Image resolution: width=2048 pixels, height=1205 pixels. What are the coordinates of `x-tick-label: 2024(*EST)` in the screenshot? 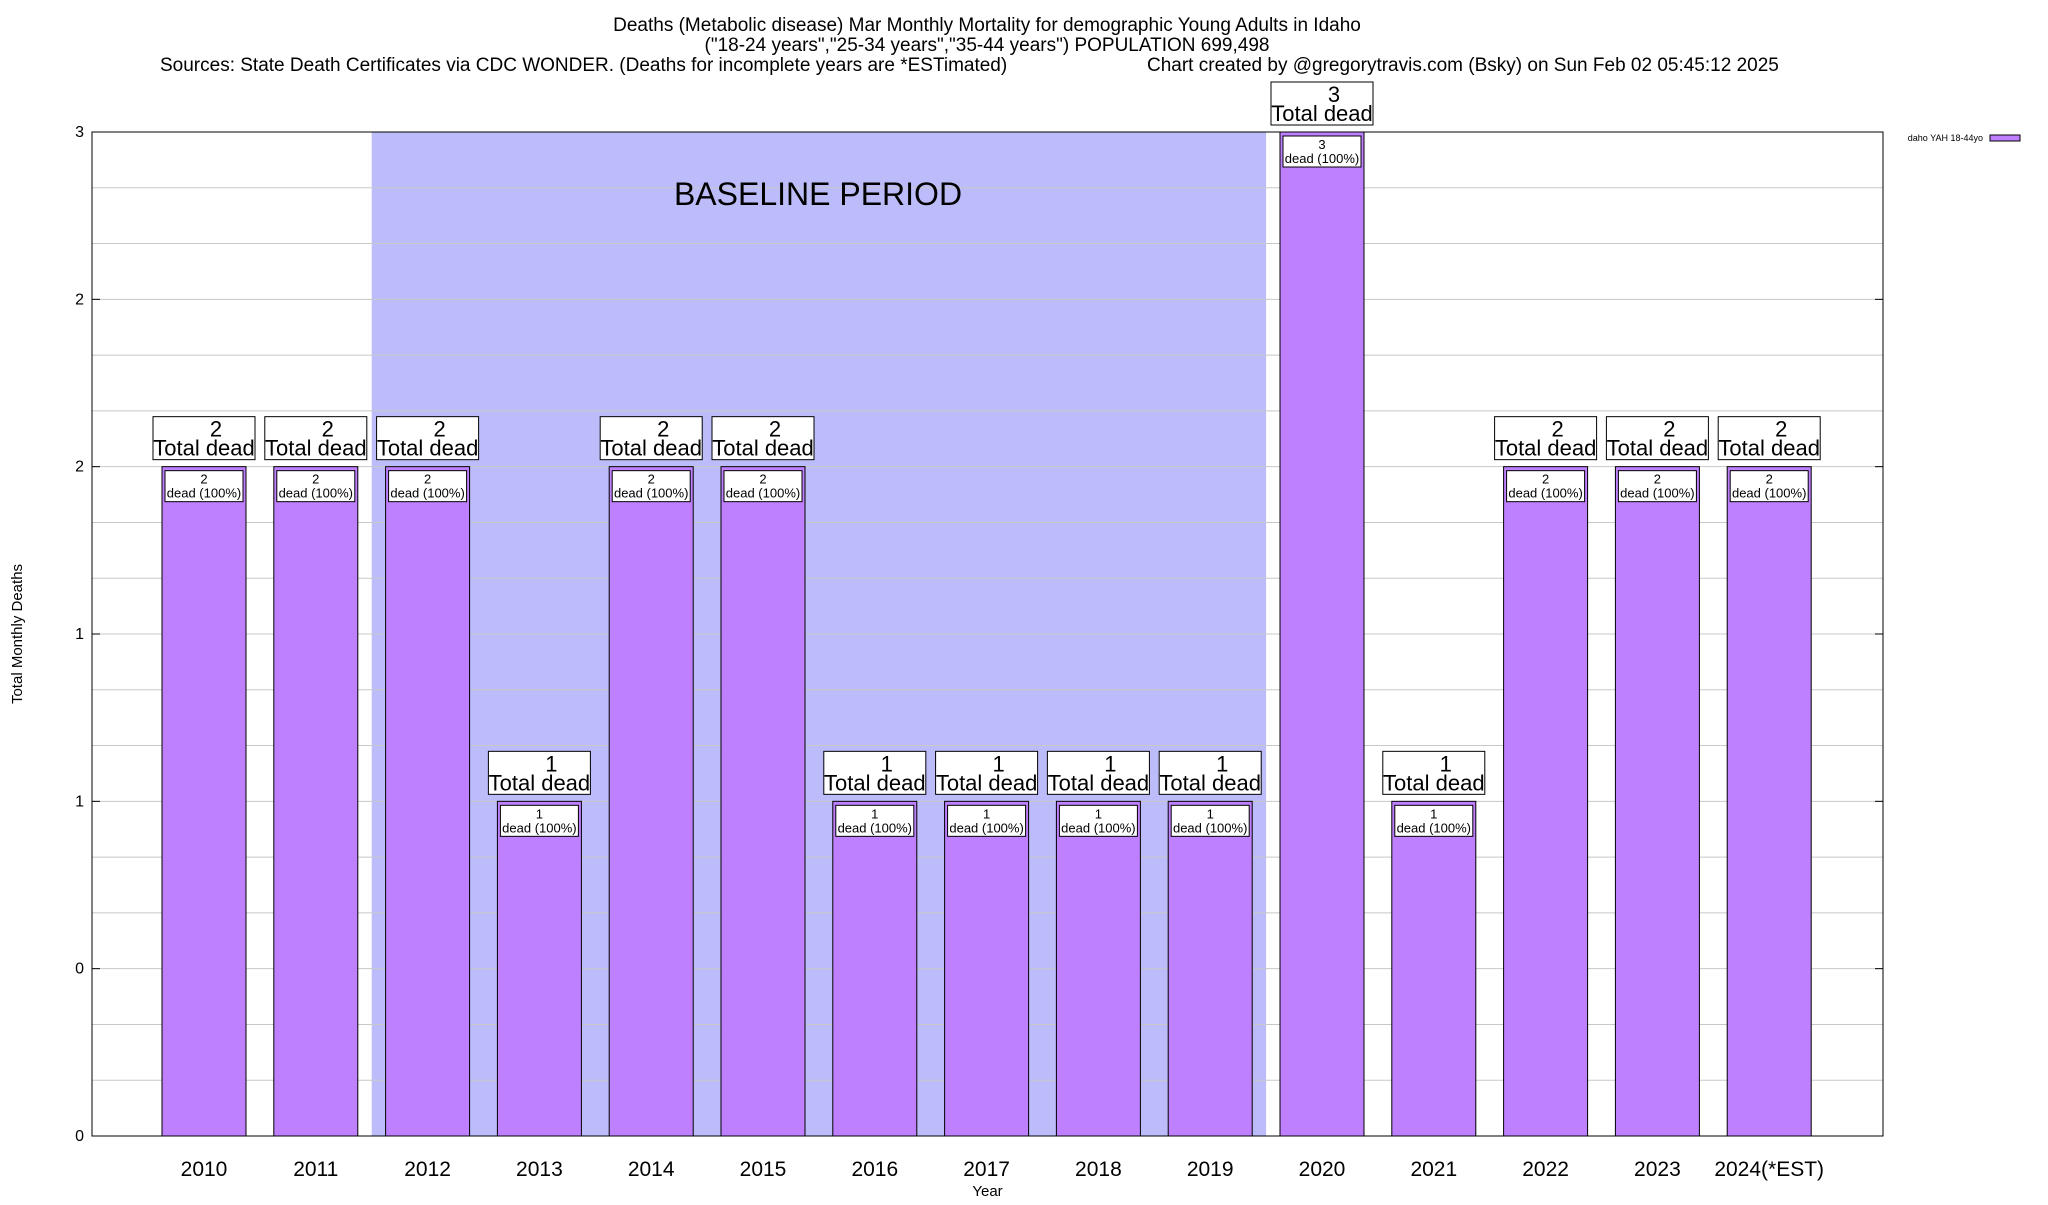 It's located at (1769, 1169).